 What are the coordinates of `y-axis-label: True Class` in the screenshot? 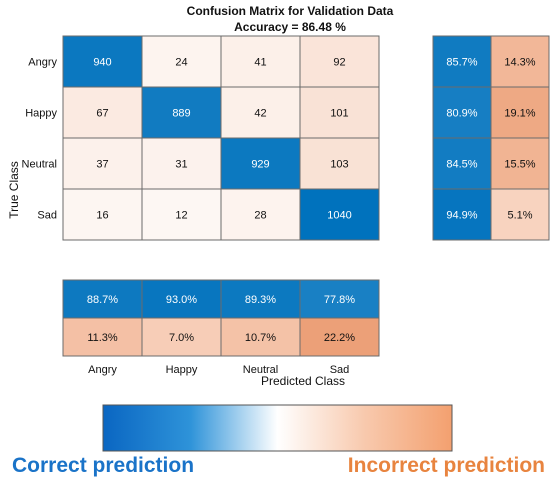 It's located at (14, 190).